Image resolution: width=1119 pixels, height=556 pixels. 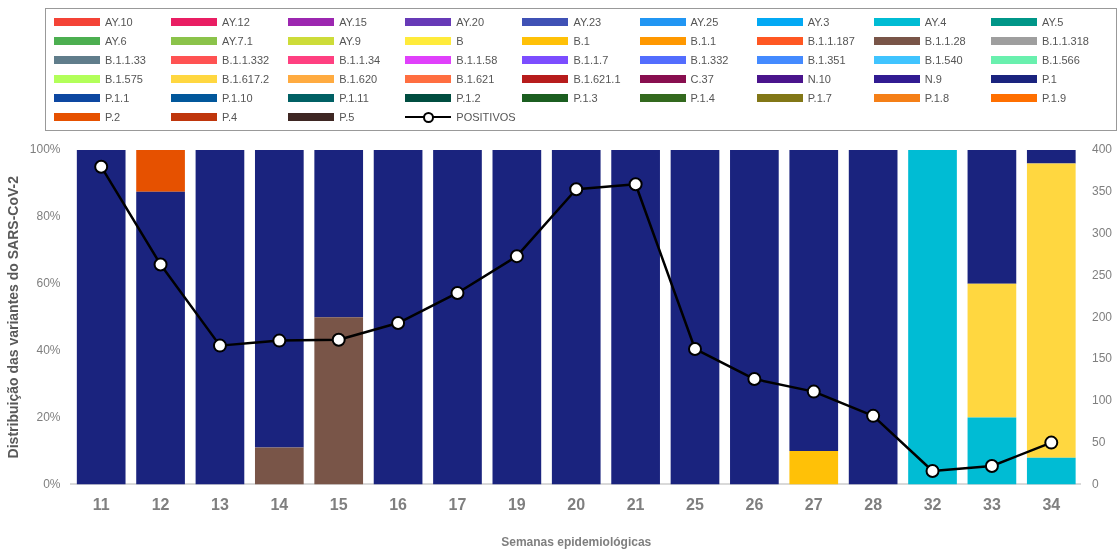 What do you see at coordinates (587, 22) in the screenshot?
I see `legend-label: AY.23` at bounding box center [587, 22].